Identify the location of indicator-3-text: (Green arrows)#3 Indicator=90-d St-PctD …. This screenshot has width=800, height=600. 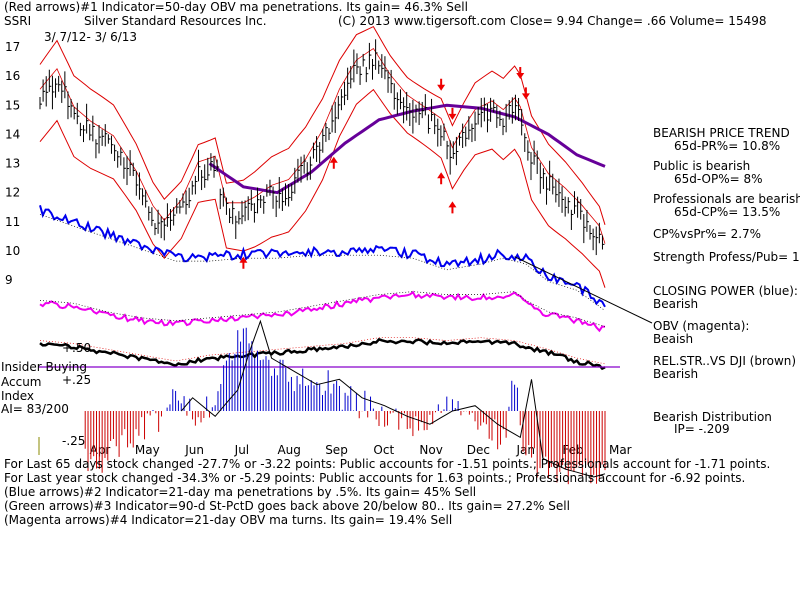
(287, 506).